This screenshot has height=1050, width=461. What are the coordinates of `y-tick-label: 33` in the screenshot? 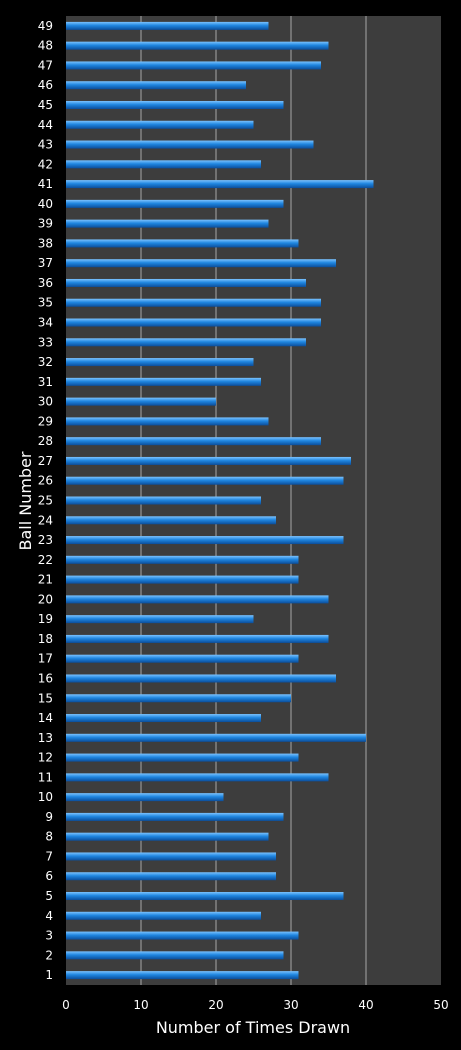 It's located at (45, 342).